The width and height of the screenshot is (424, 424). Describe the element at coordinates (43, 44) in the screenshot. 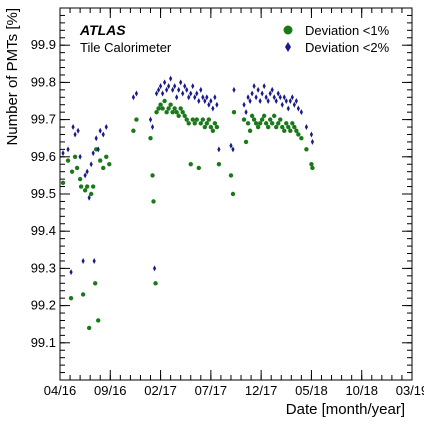

I see `y-tick-label: 99.9` at that location.